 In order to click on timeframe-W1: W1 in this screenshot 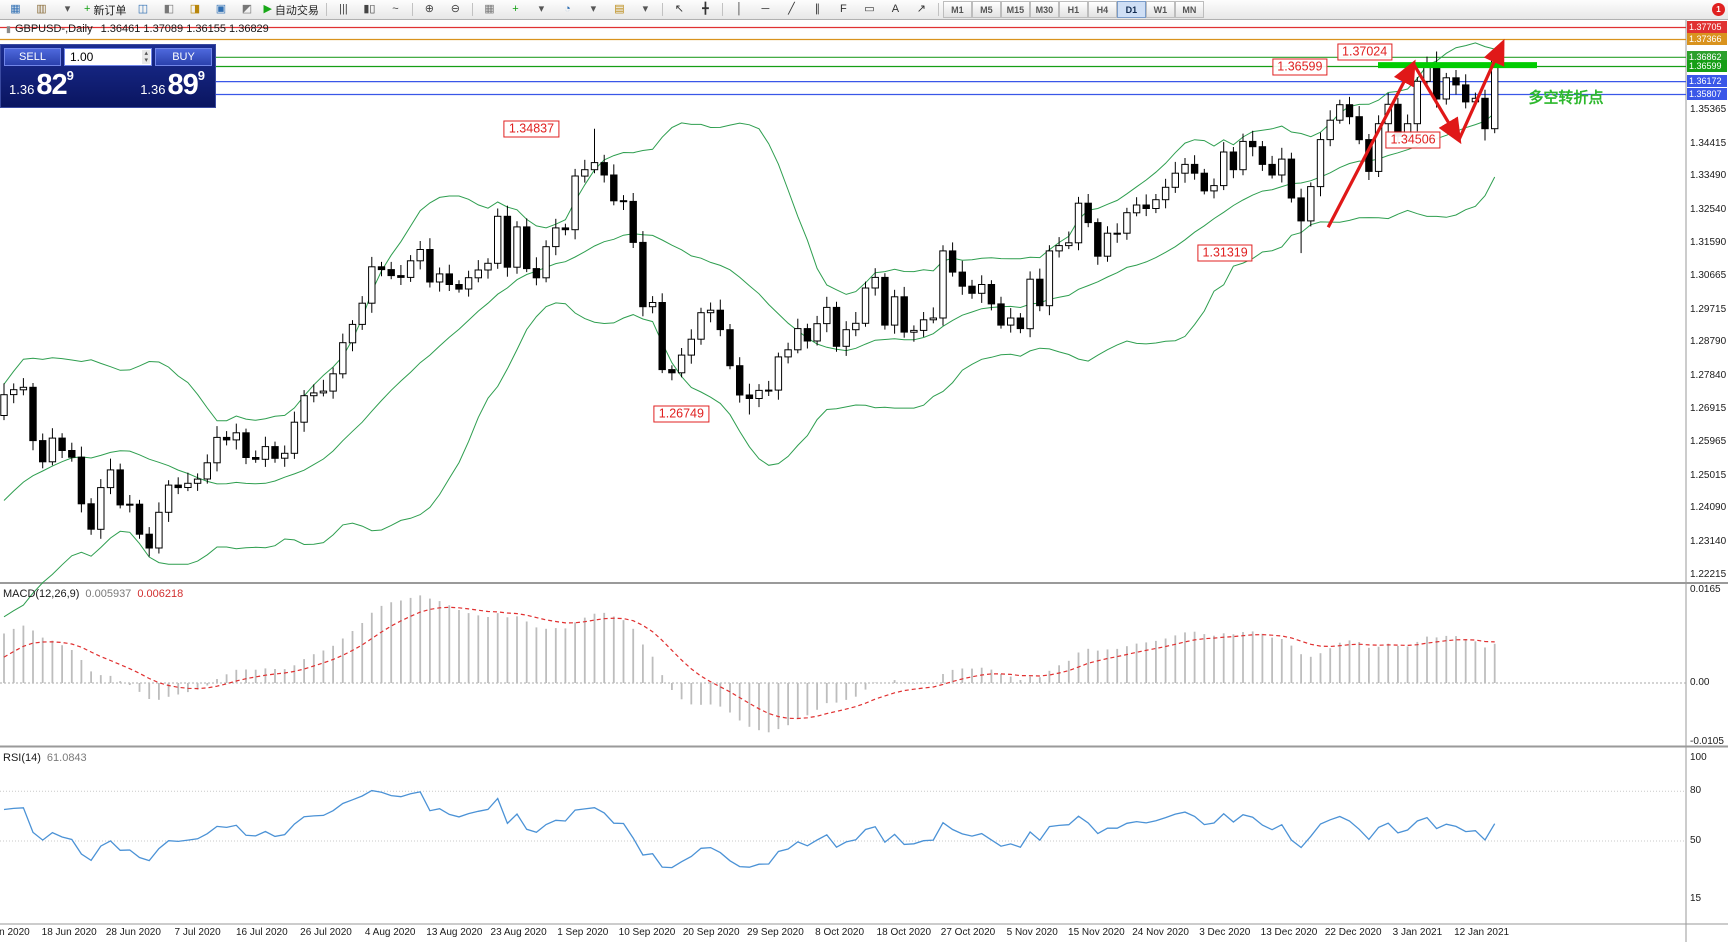, I will do `click(1160, 9)`.